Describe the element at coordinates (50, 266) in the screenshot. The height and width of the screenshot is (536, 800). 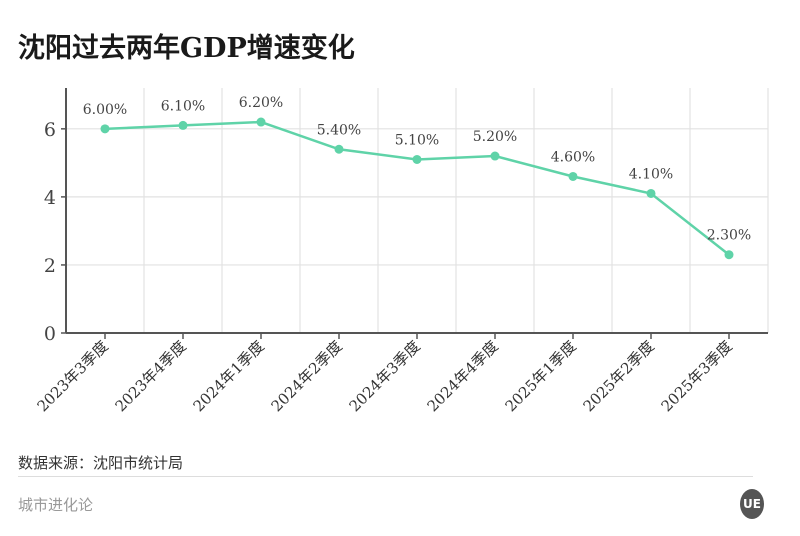
I see `y-tick-label: 2` at that location.